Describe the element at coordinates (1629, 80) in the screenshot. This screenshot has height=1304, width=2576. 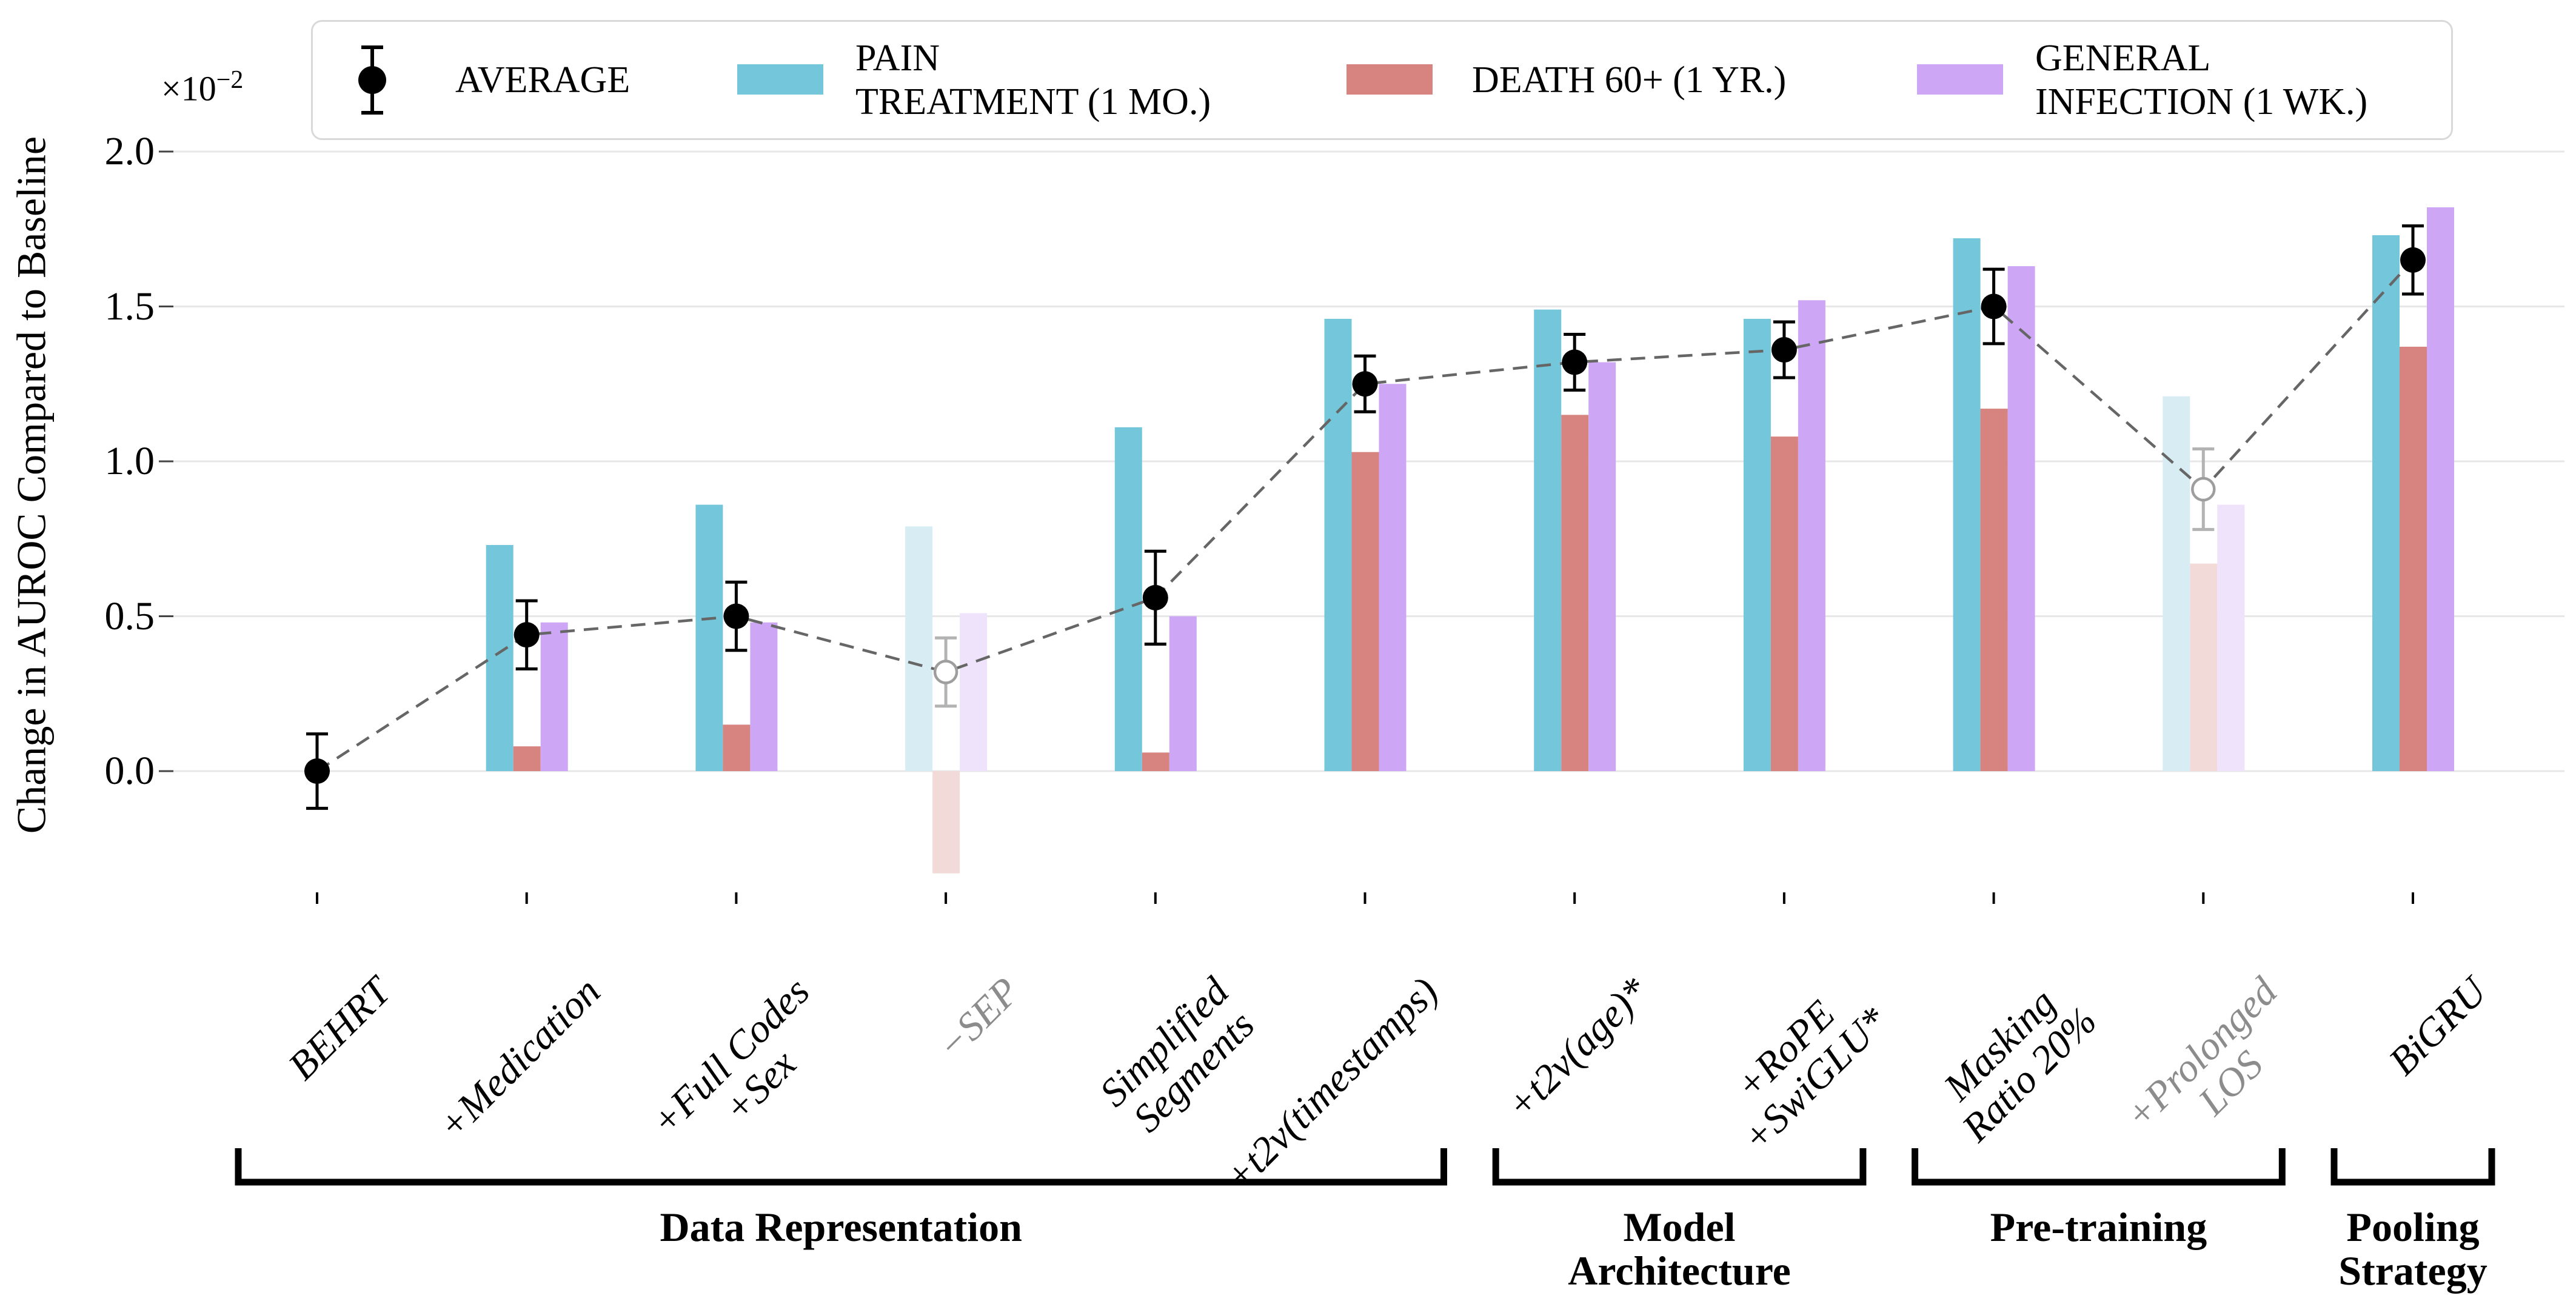
I see `legend-label-death: DEATH 60+ (1 YR.)` at that location.